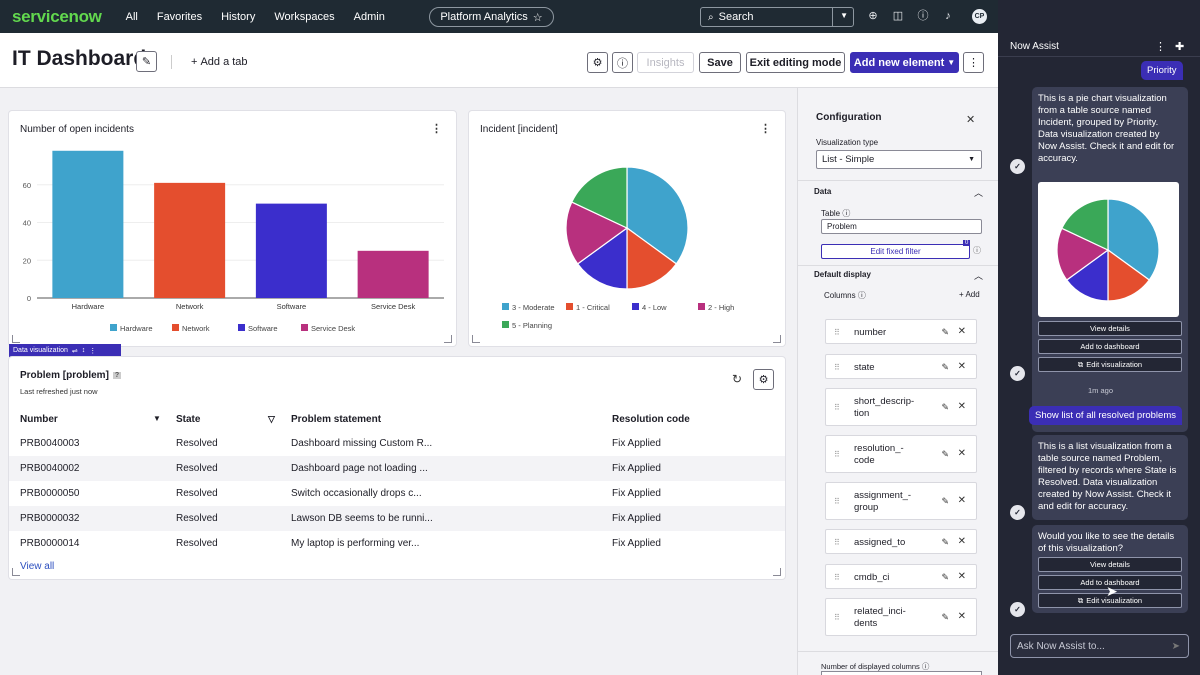 This screenshot has height=675, width=1200. Describe the element at coordinates (50, 443) in the screenshot. I see `row-number: PRB0040003` at that location.